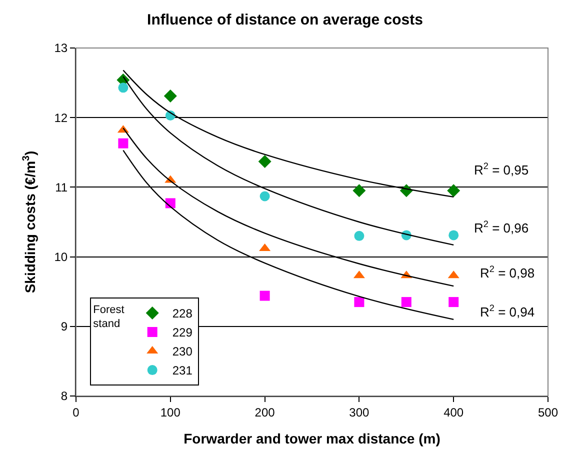 The height and width of the screenshot is (466, 570). What do you see at coordinates (507, 311) in the screenshot?
I see `annotation: R$^{2}$ = 0,94` at bounding box center [507, 311].